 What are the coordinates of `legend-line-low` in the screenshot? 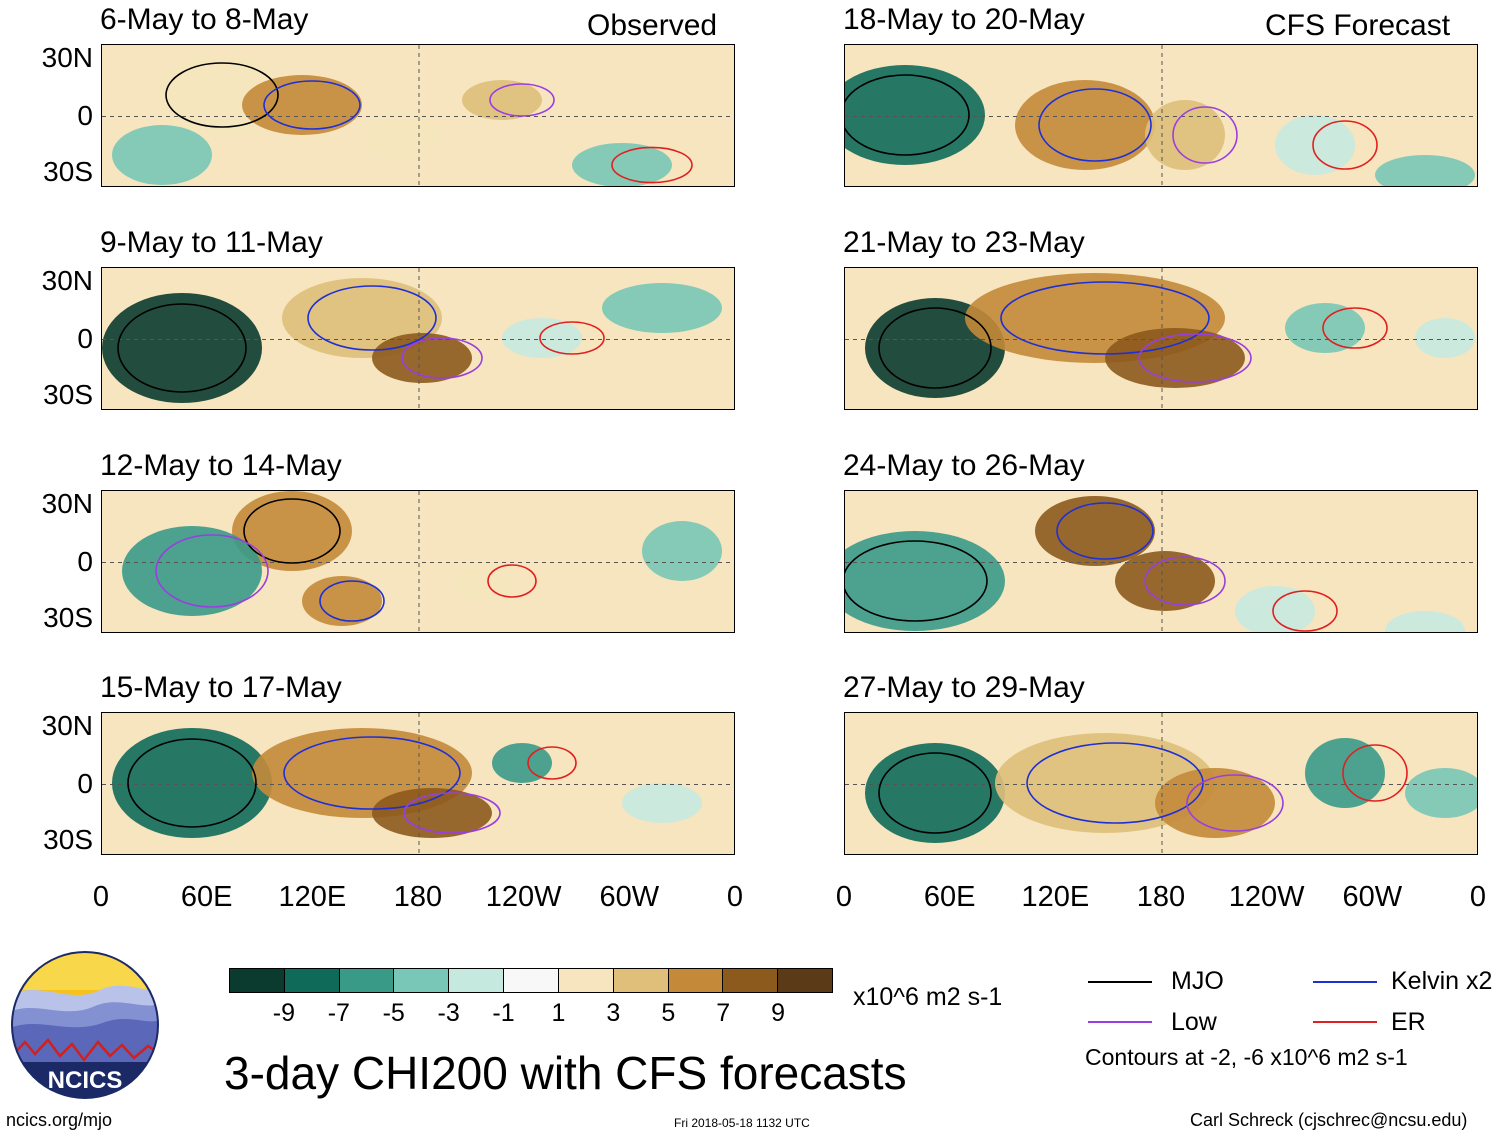 It's located at (1120, 1022).